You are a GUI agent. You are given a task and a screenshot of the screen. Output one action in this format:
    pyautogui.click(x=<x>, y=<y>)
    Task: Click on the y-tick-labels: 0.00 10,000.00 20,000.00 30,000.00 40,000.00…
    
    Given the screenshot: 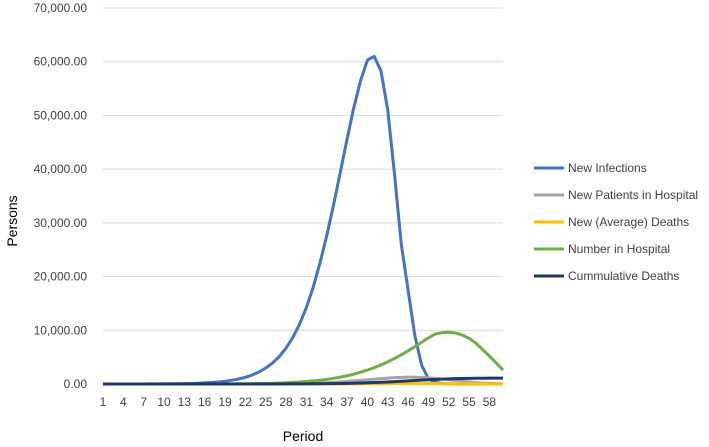 What is the action you would take?
    pyautogui.click(x=61, y=196)
    